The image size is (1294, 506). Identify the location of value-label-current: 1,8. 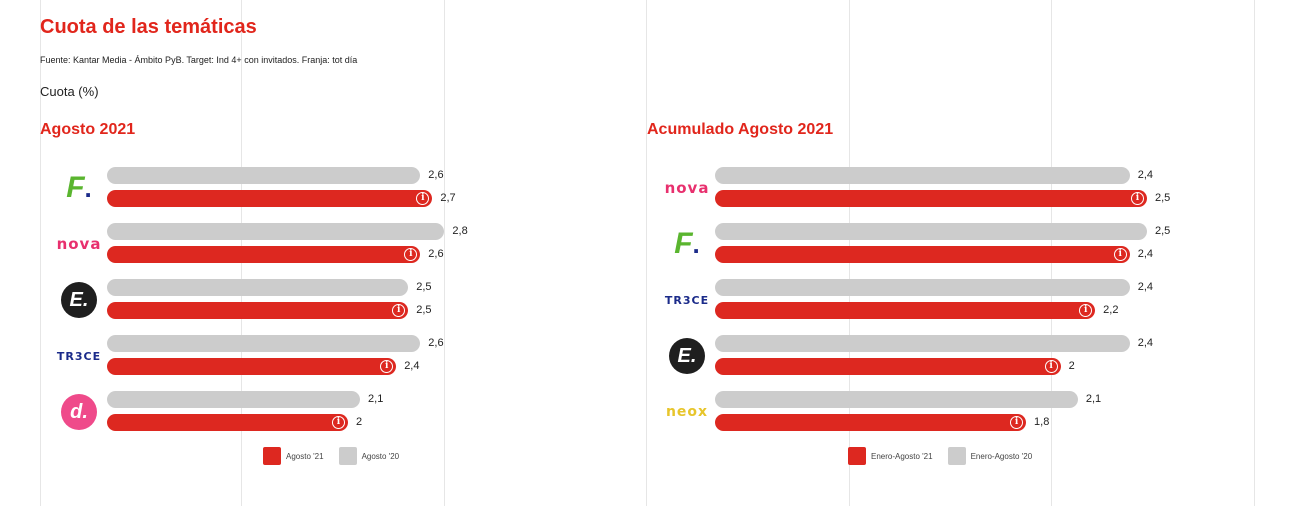
(1042, 422).